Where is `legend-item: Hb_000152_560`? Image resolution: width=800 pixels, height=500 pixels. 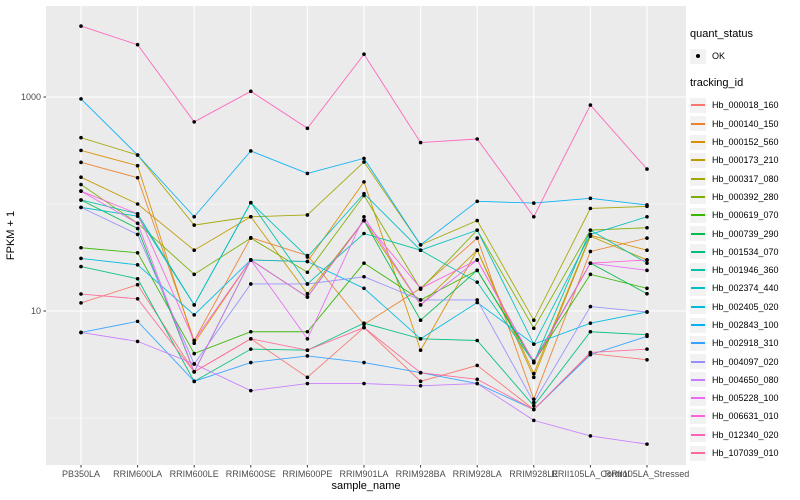
legend-item: Hb_000152_560 is located at coordinates (744, 142).